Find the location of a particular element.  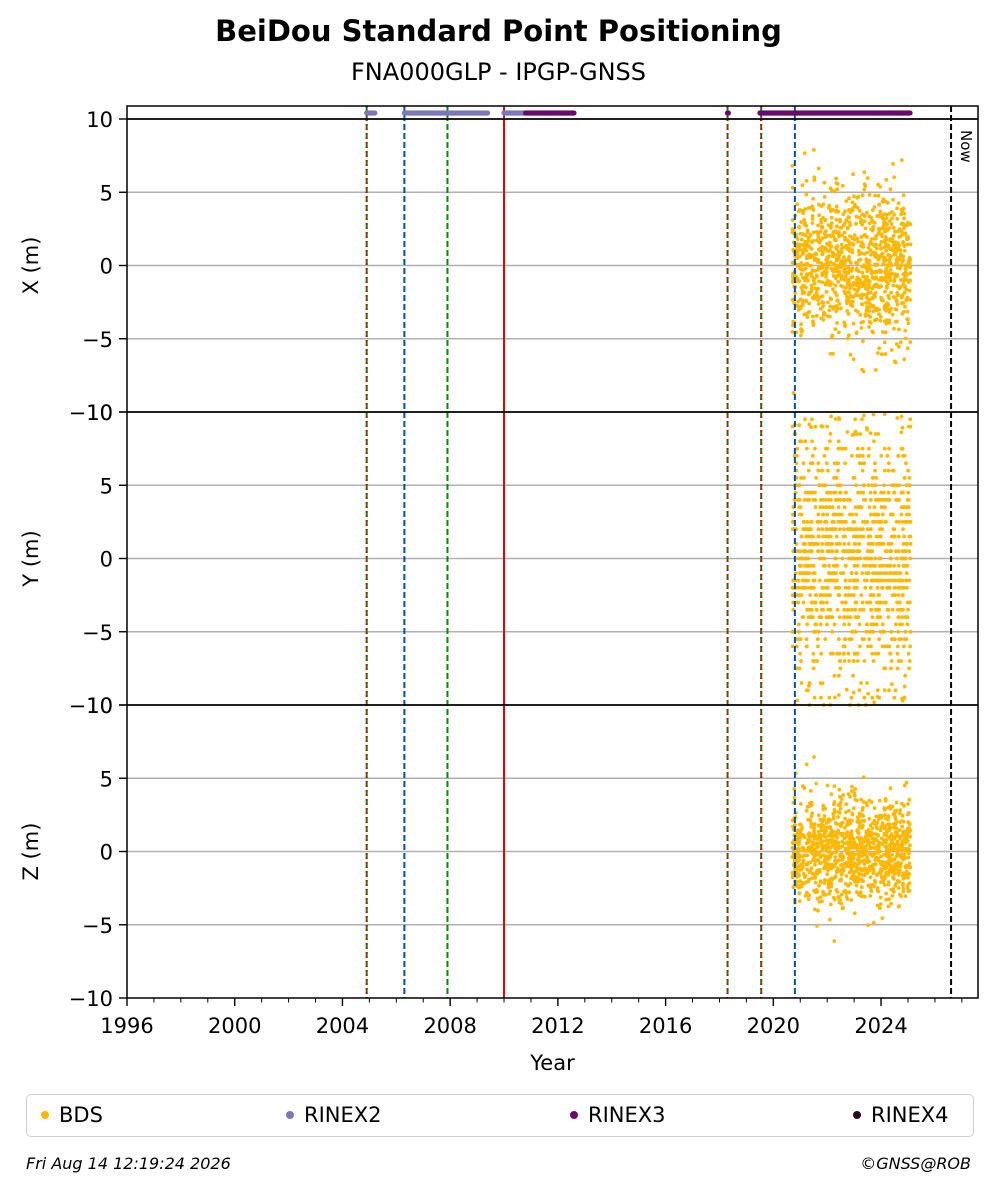

y-tick-label: 10 is located at coordinates (99, 413).